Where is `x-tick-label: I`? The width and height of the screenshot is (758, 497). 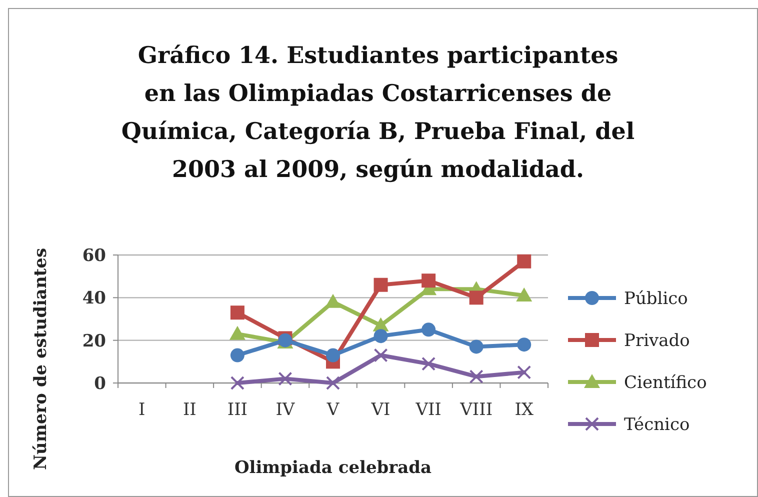 x-tick-label: I is located at coordinates (142, 410).